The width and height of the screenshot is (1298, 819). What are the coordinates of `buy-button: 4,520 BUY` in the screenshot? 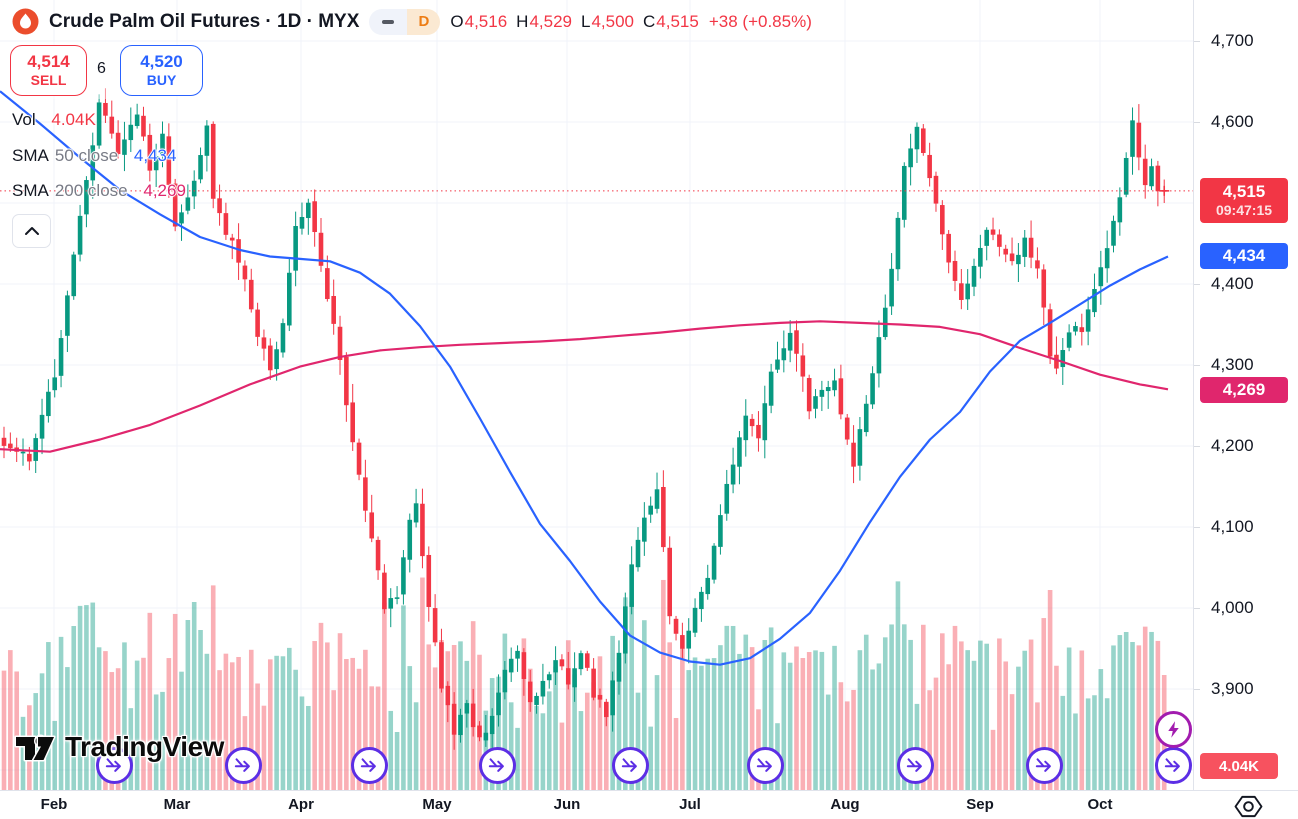 It's located at (161, 70).